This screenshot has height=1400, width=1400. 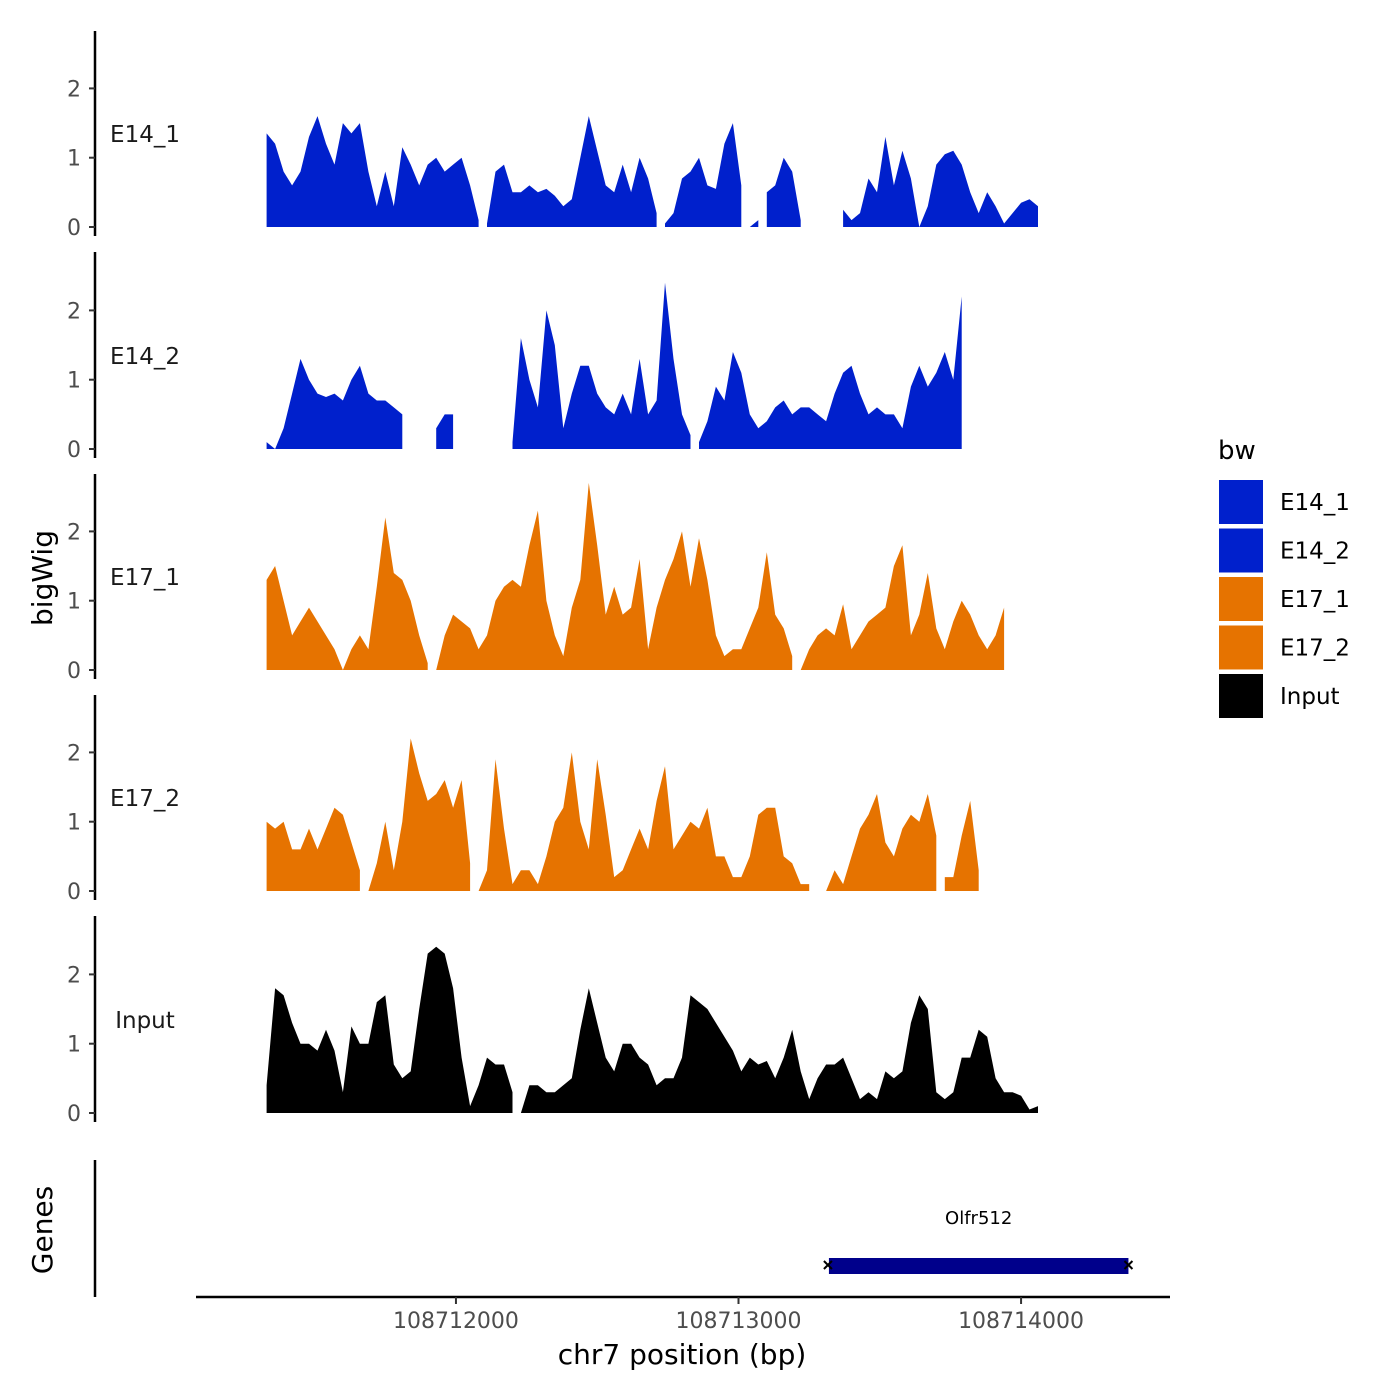 I want to click on track-e14-2: 0 1 2 E14_2, so click(x=514, y=357).